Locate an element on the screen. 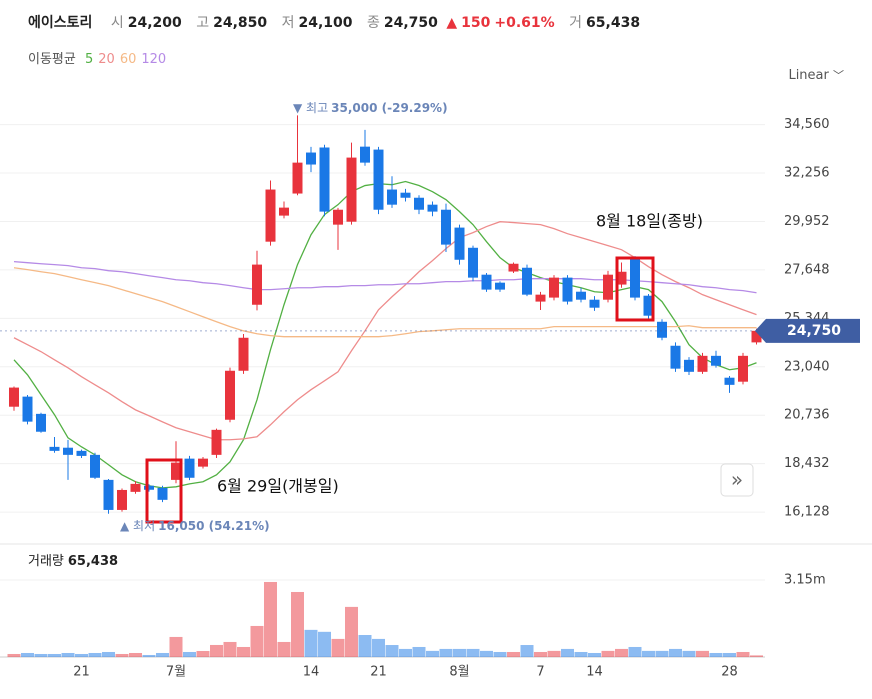 This screenshot has height=699, width=872. x-tick-label: 28 is located at coordinates (729, 672).